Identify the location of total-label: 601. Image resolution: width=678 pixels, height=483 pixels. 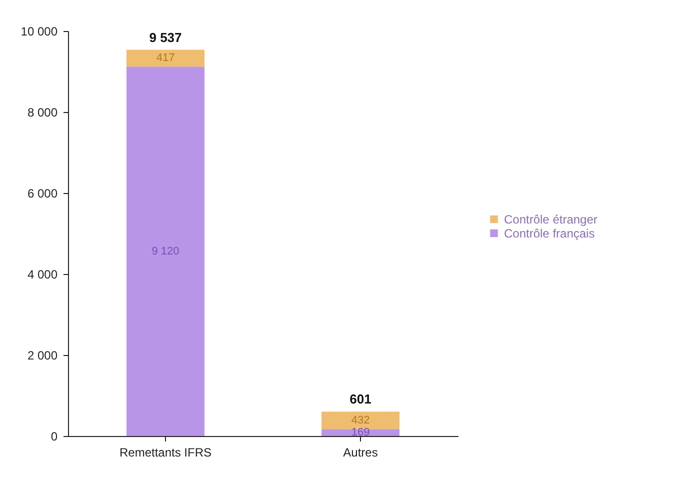
(361, 399).